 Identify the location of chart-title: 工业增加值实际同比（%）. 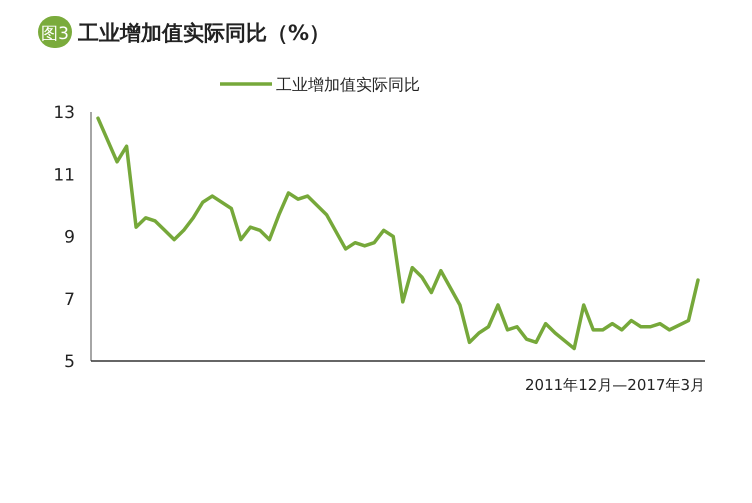
(203, 33).